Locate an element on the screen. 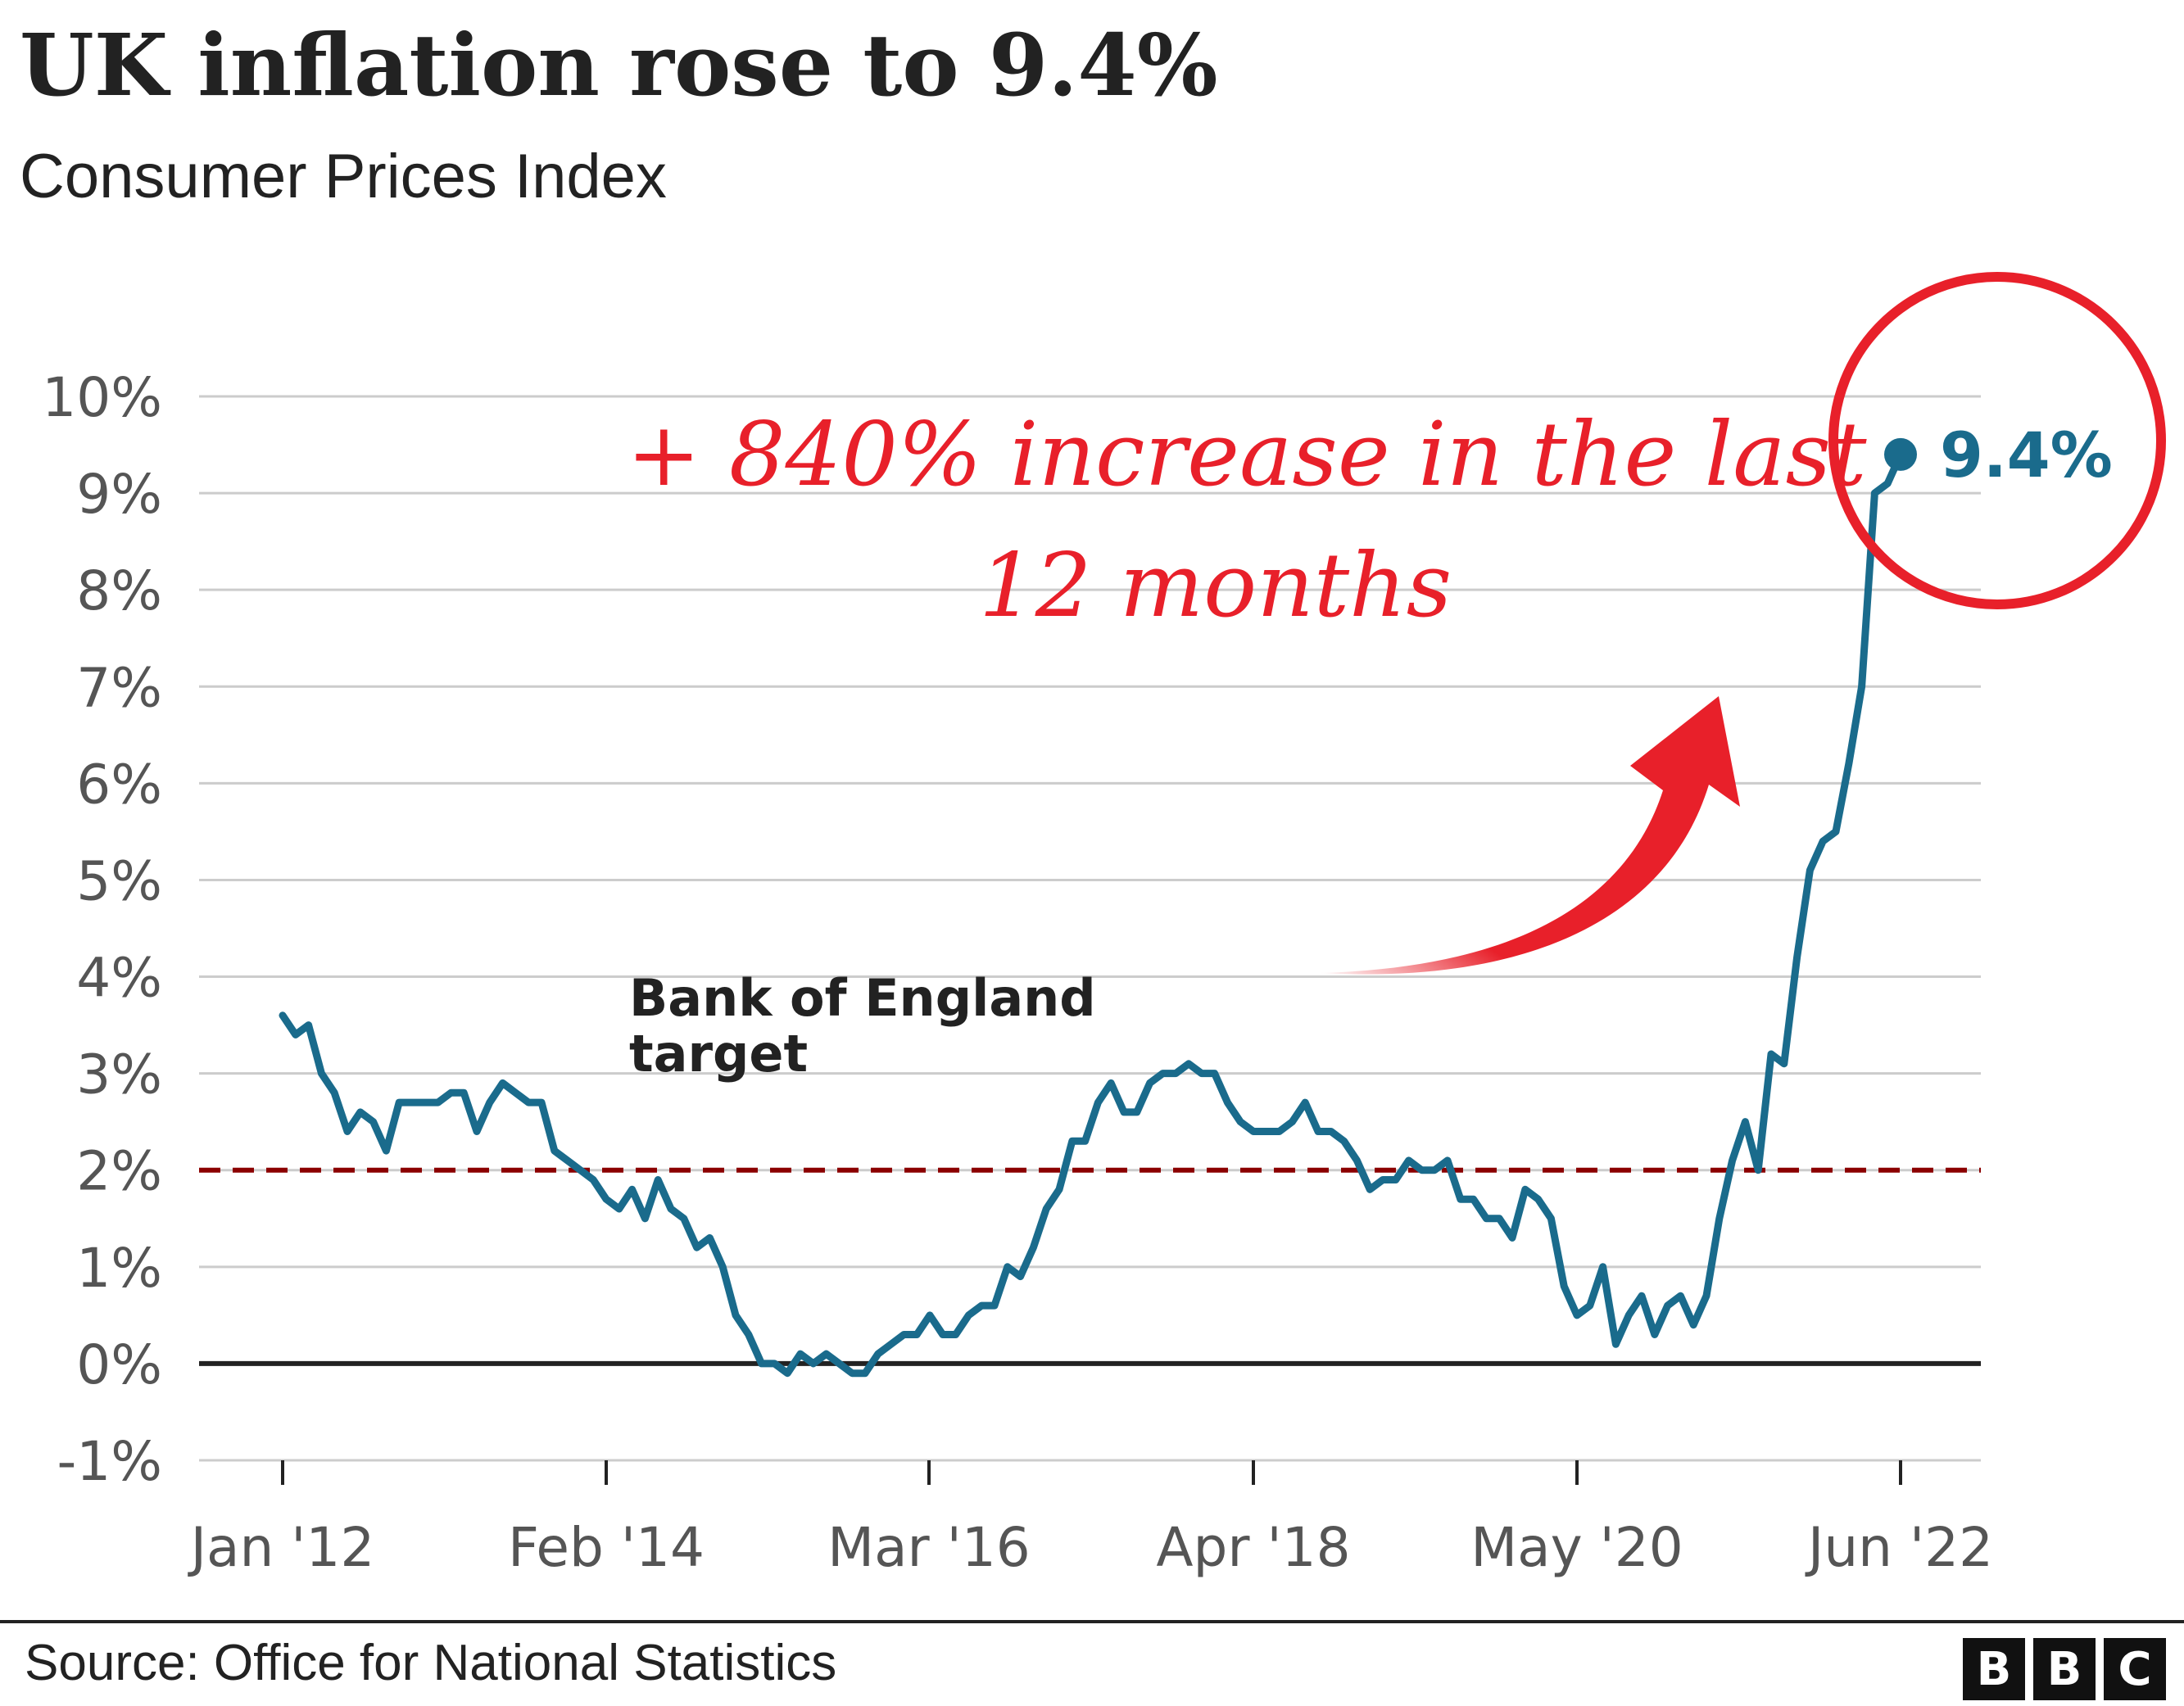 The image size is (2184, 1706). y-tick-label: 10% is located at coordinates (102, 397).